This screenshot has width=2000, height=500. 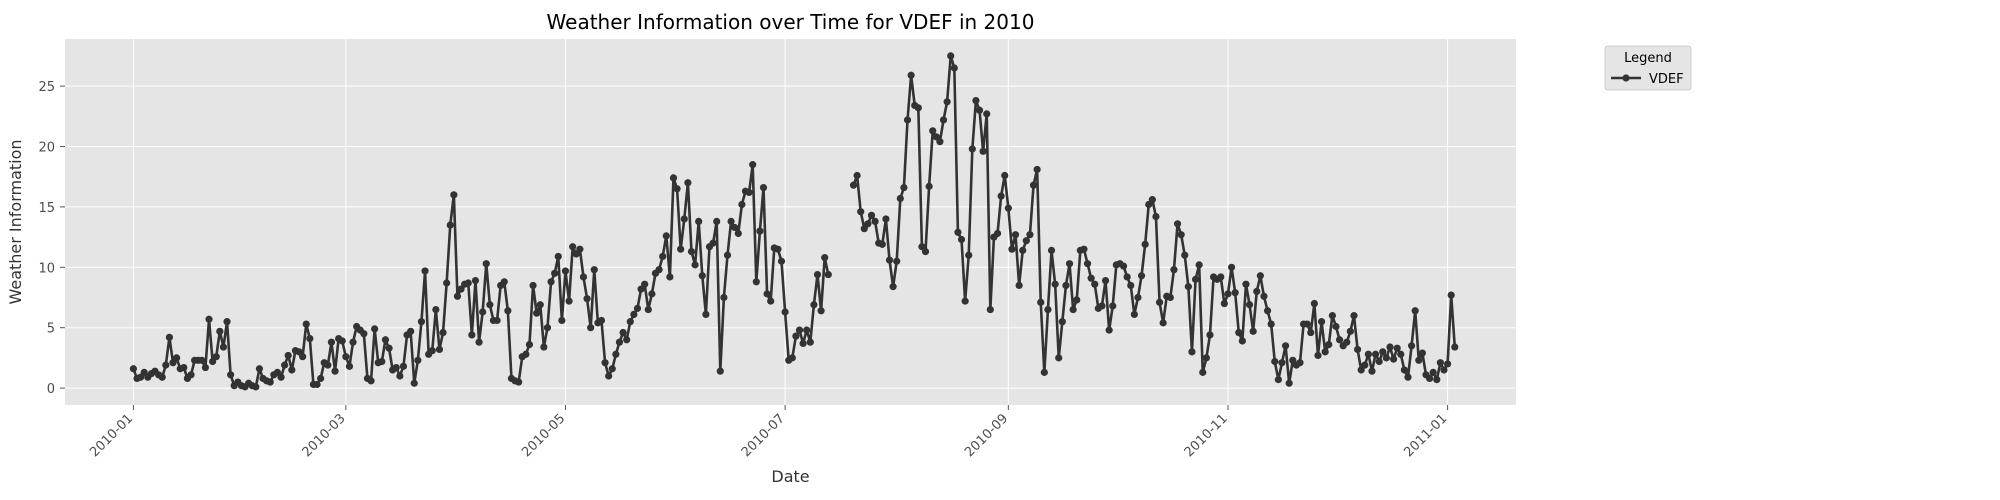 What do you see at coordinates (46, 87) in the screenshot?
I see `y-tick-label: 25` at bounding box center [46, 87].